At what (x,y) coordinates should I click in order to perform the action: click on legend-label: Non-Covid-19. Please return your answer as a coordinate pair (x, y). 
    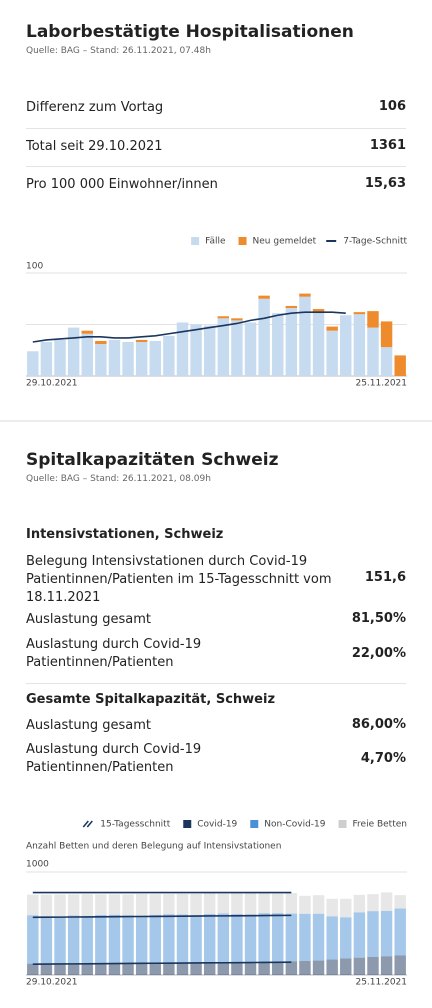
    Looking at the image, I should click on (294, 825).